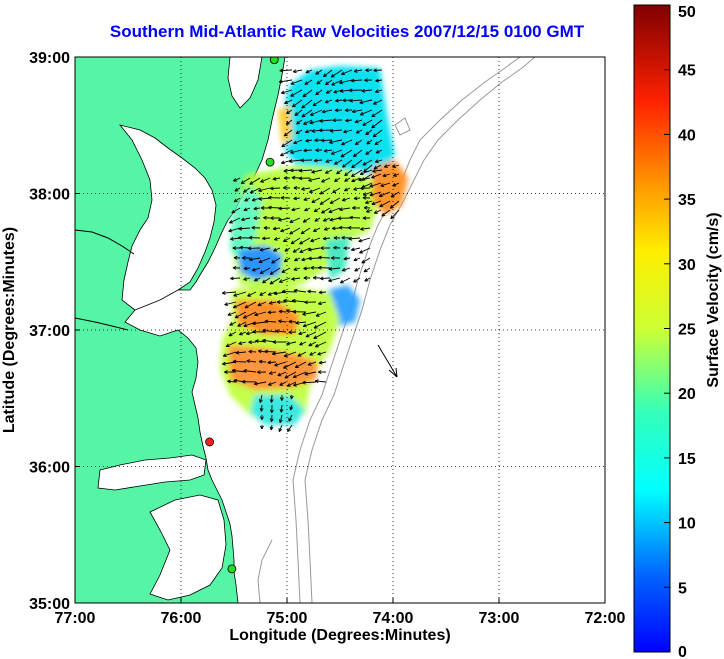 The width and height of the screenshot is (724, 659). Describe the element at coordinates (682, 651) in the screenshot. I see `colorbar-tick-label-0: 0` at that location.